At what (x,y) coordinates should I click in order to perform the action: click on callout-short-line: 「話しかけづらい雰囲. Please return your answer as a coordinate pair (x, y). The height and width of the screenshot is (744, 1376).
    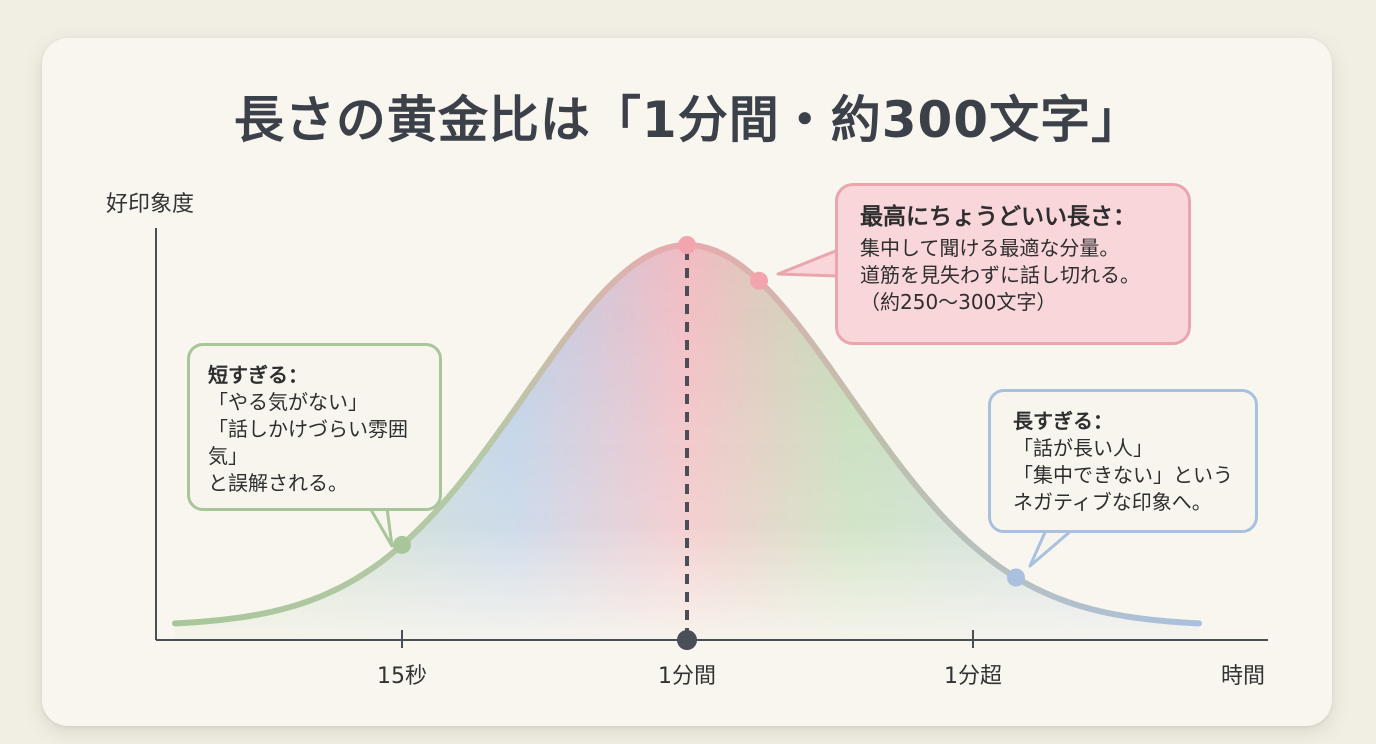
    Looking at the image, I should click on (308, 429).